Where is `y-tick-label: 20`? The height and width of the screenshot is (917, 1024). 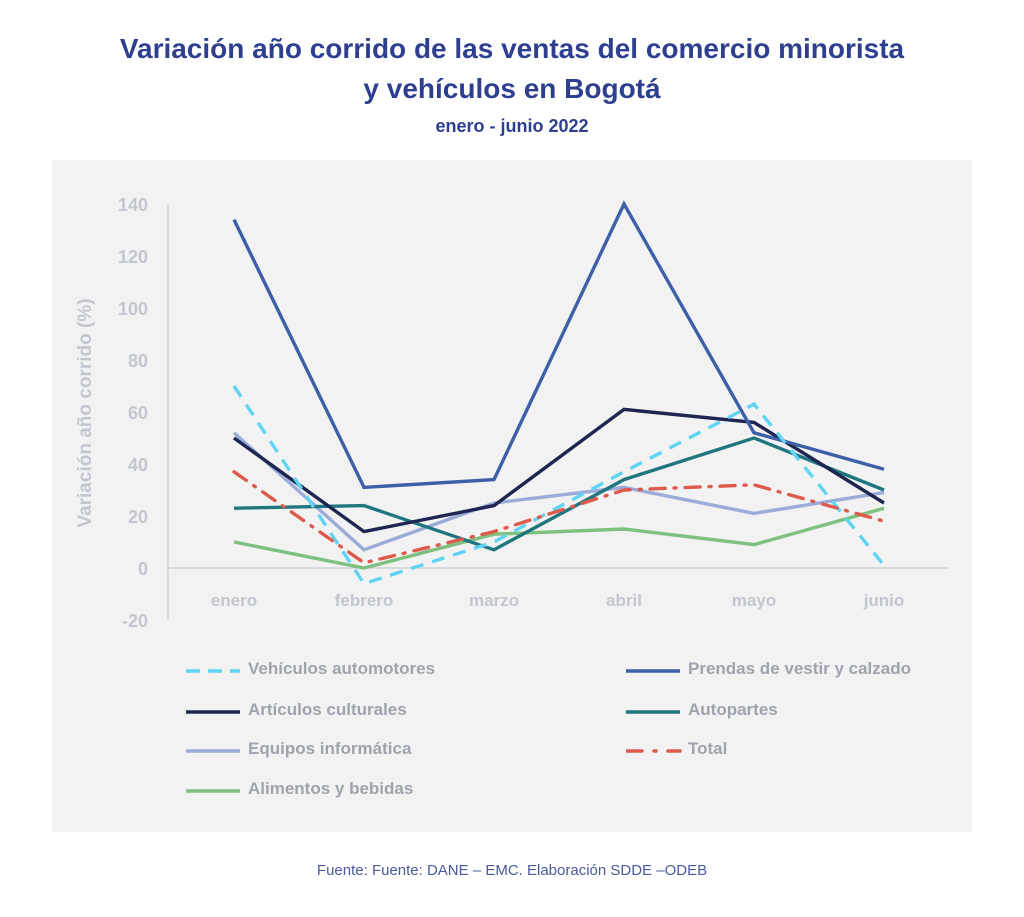
y-tick-label: 20 is located at coordinates (138, 517).